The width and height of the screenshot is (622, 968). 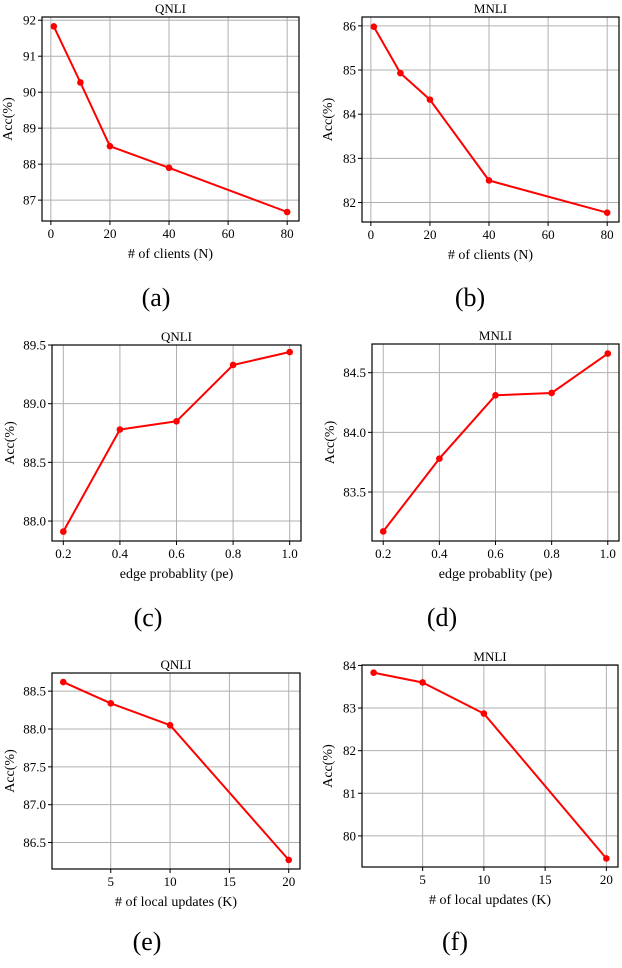 I want to click on y-tick-label: 88.0, so click(x=34, y=521).